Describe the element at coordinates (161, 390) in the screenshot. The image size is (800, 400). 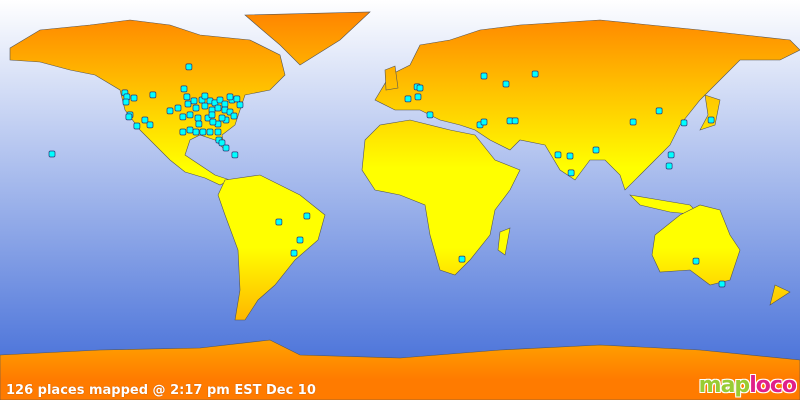
I see `places-mapped-caption: 126 places mapped @ 2:17 pm EST Dec 10` at that location.